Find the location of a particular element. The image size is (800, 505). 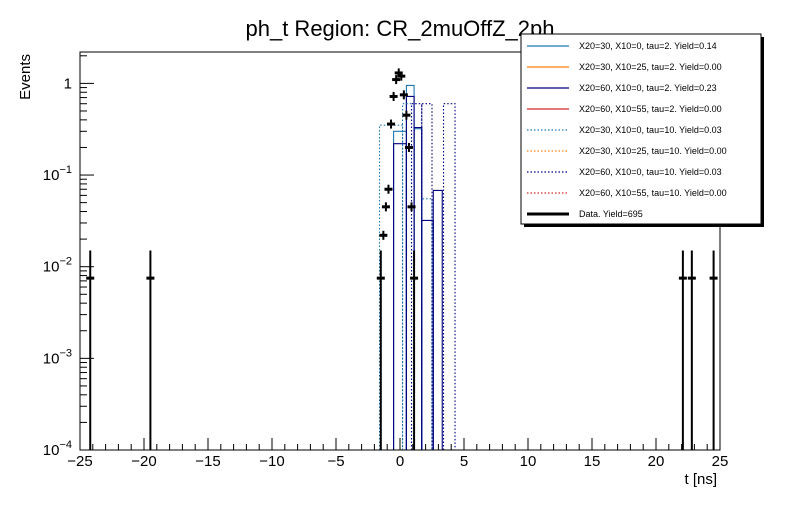

legend-label: X20=60, X10=0, tau=10. Yield=0.03 is located at coordinates (650, 172).